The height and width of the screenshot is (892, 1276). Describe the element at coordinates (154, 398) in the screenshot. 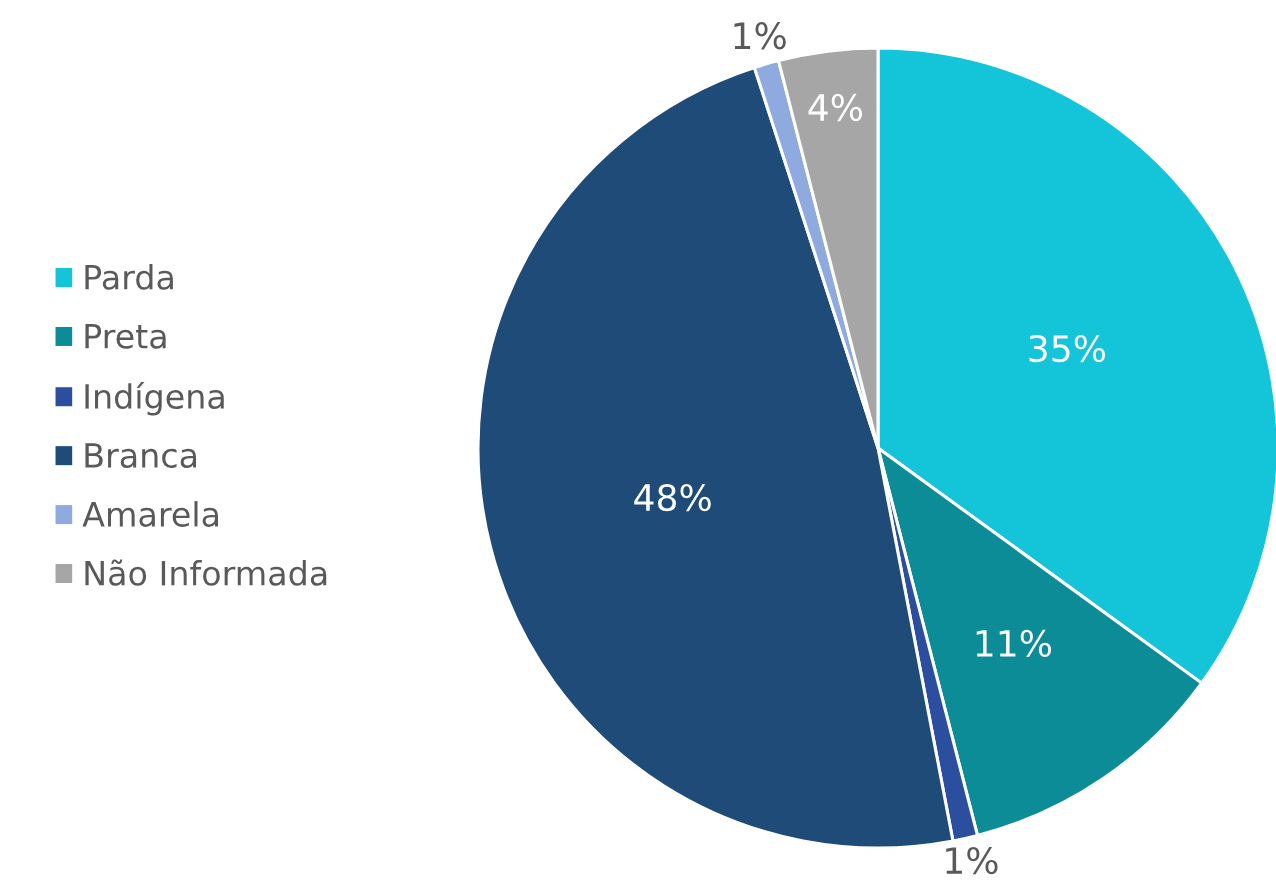

I see `legend-label: Indígena` at that location.